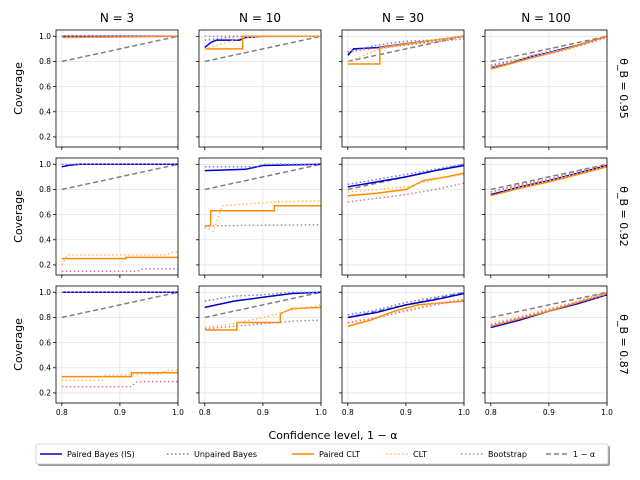 Image resolution: width=640 pixels, height=480 pixels. What do you see at coordinates (45, 265) in the screenshot?
I see `y-tick-label: 0.2` at bounding box center [45, 265].